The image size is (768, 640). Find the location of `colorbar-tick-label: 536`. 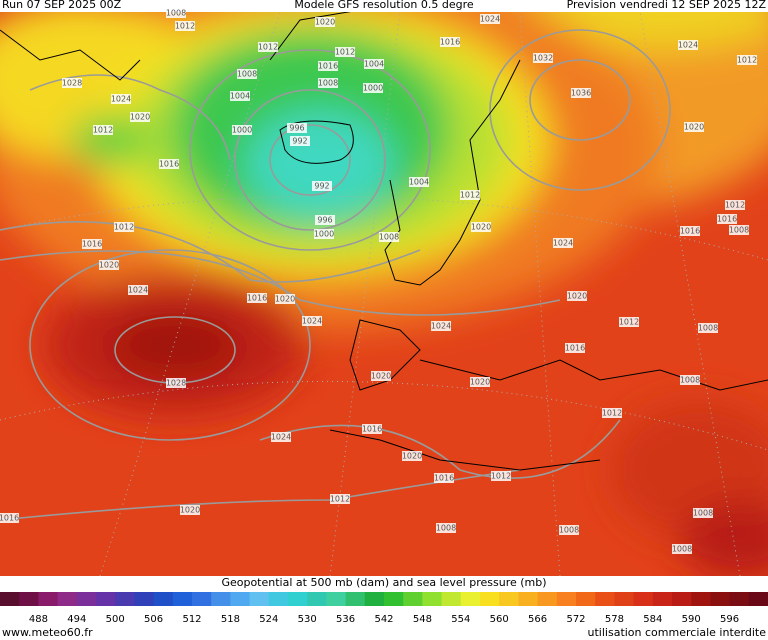

colorbar-tick-label: 536 is located at coordinates (345, 619).